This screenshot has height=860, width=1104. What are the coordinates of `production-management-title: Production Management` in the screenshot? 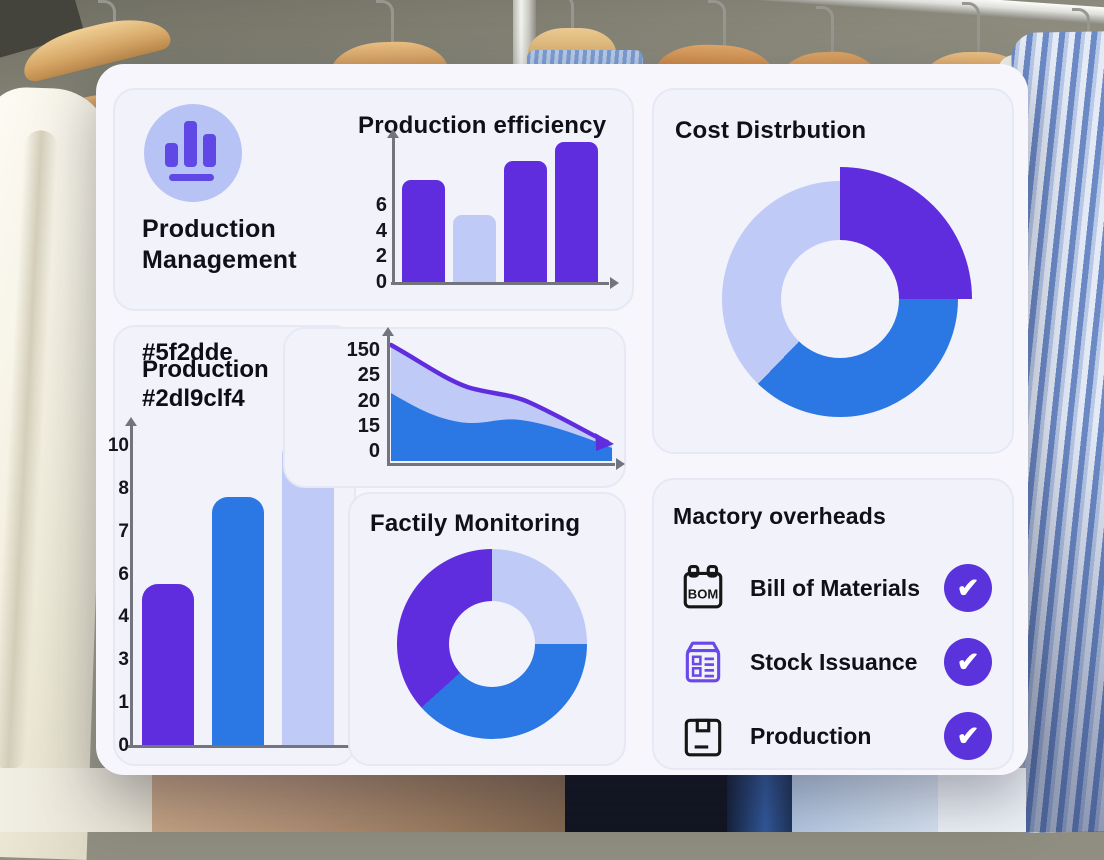 It's located at (219, 244).